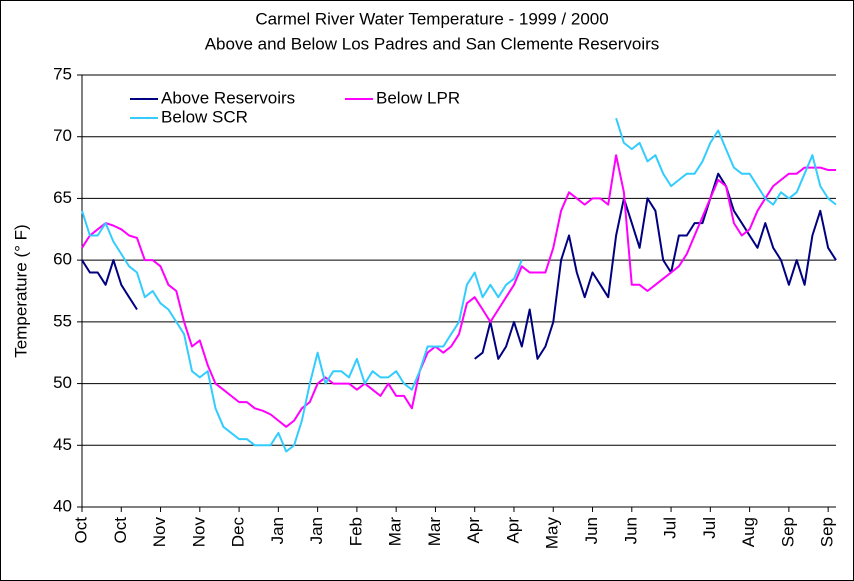 This screenshot has width=854, height=581. What do you see at coordinates (62, 135) in the screenshot?
I see `y-tick-label: 70` at bounding box center [62, 135].